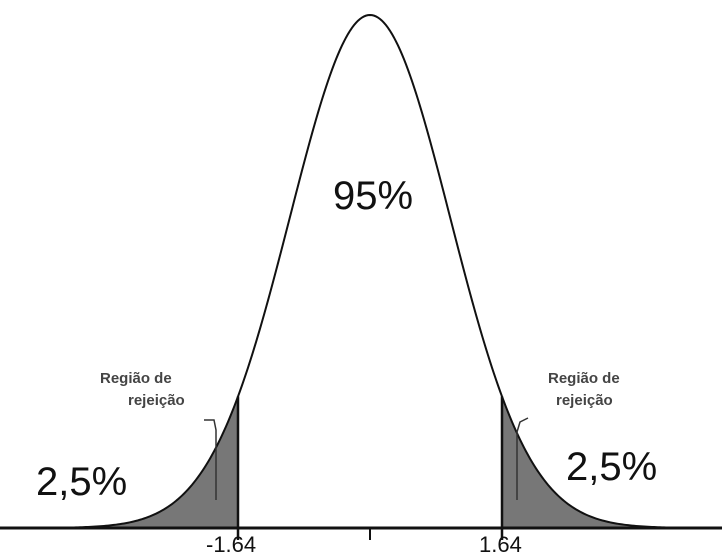 This screenshot has height=555, width=722. I want to click on left-region-label-line1: Região de, so click(136, 378).